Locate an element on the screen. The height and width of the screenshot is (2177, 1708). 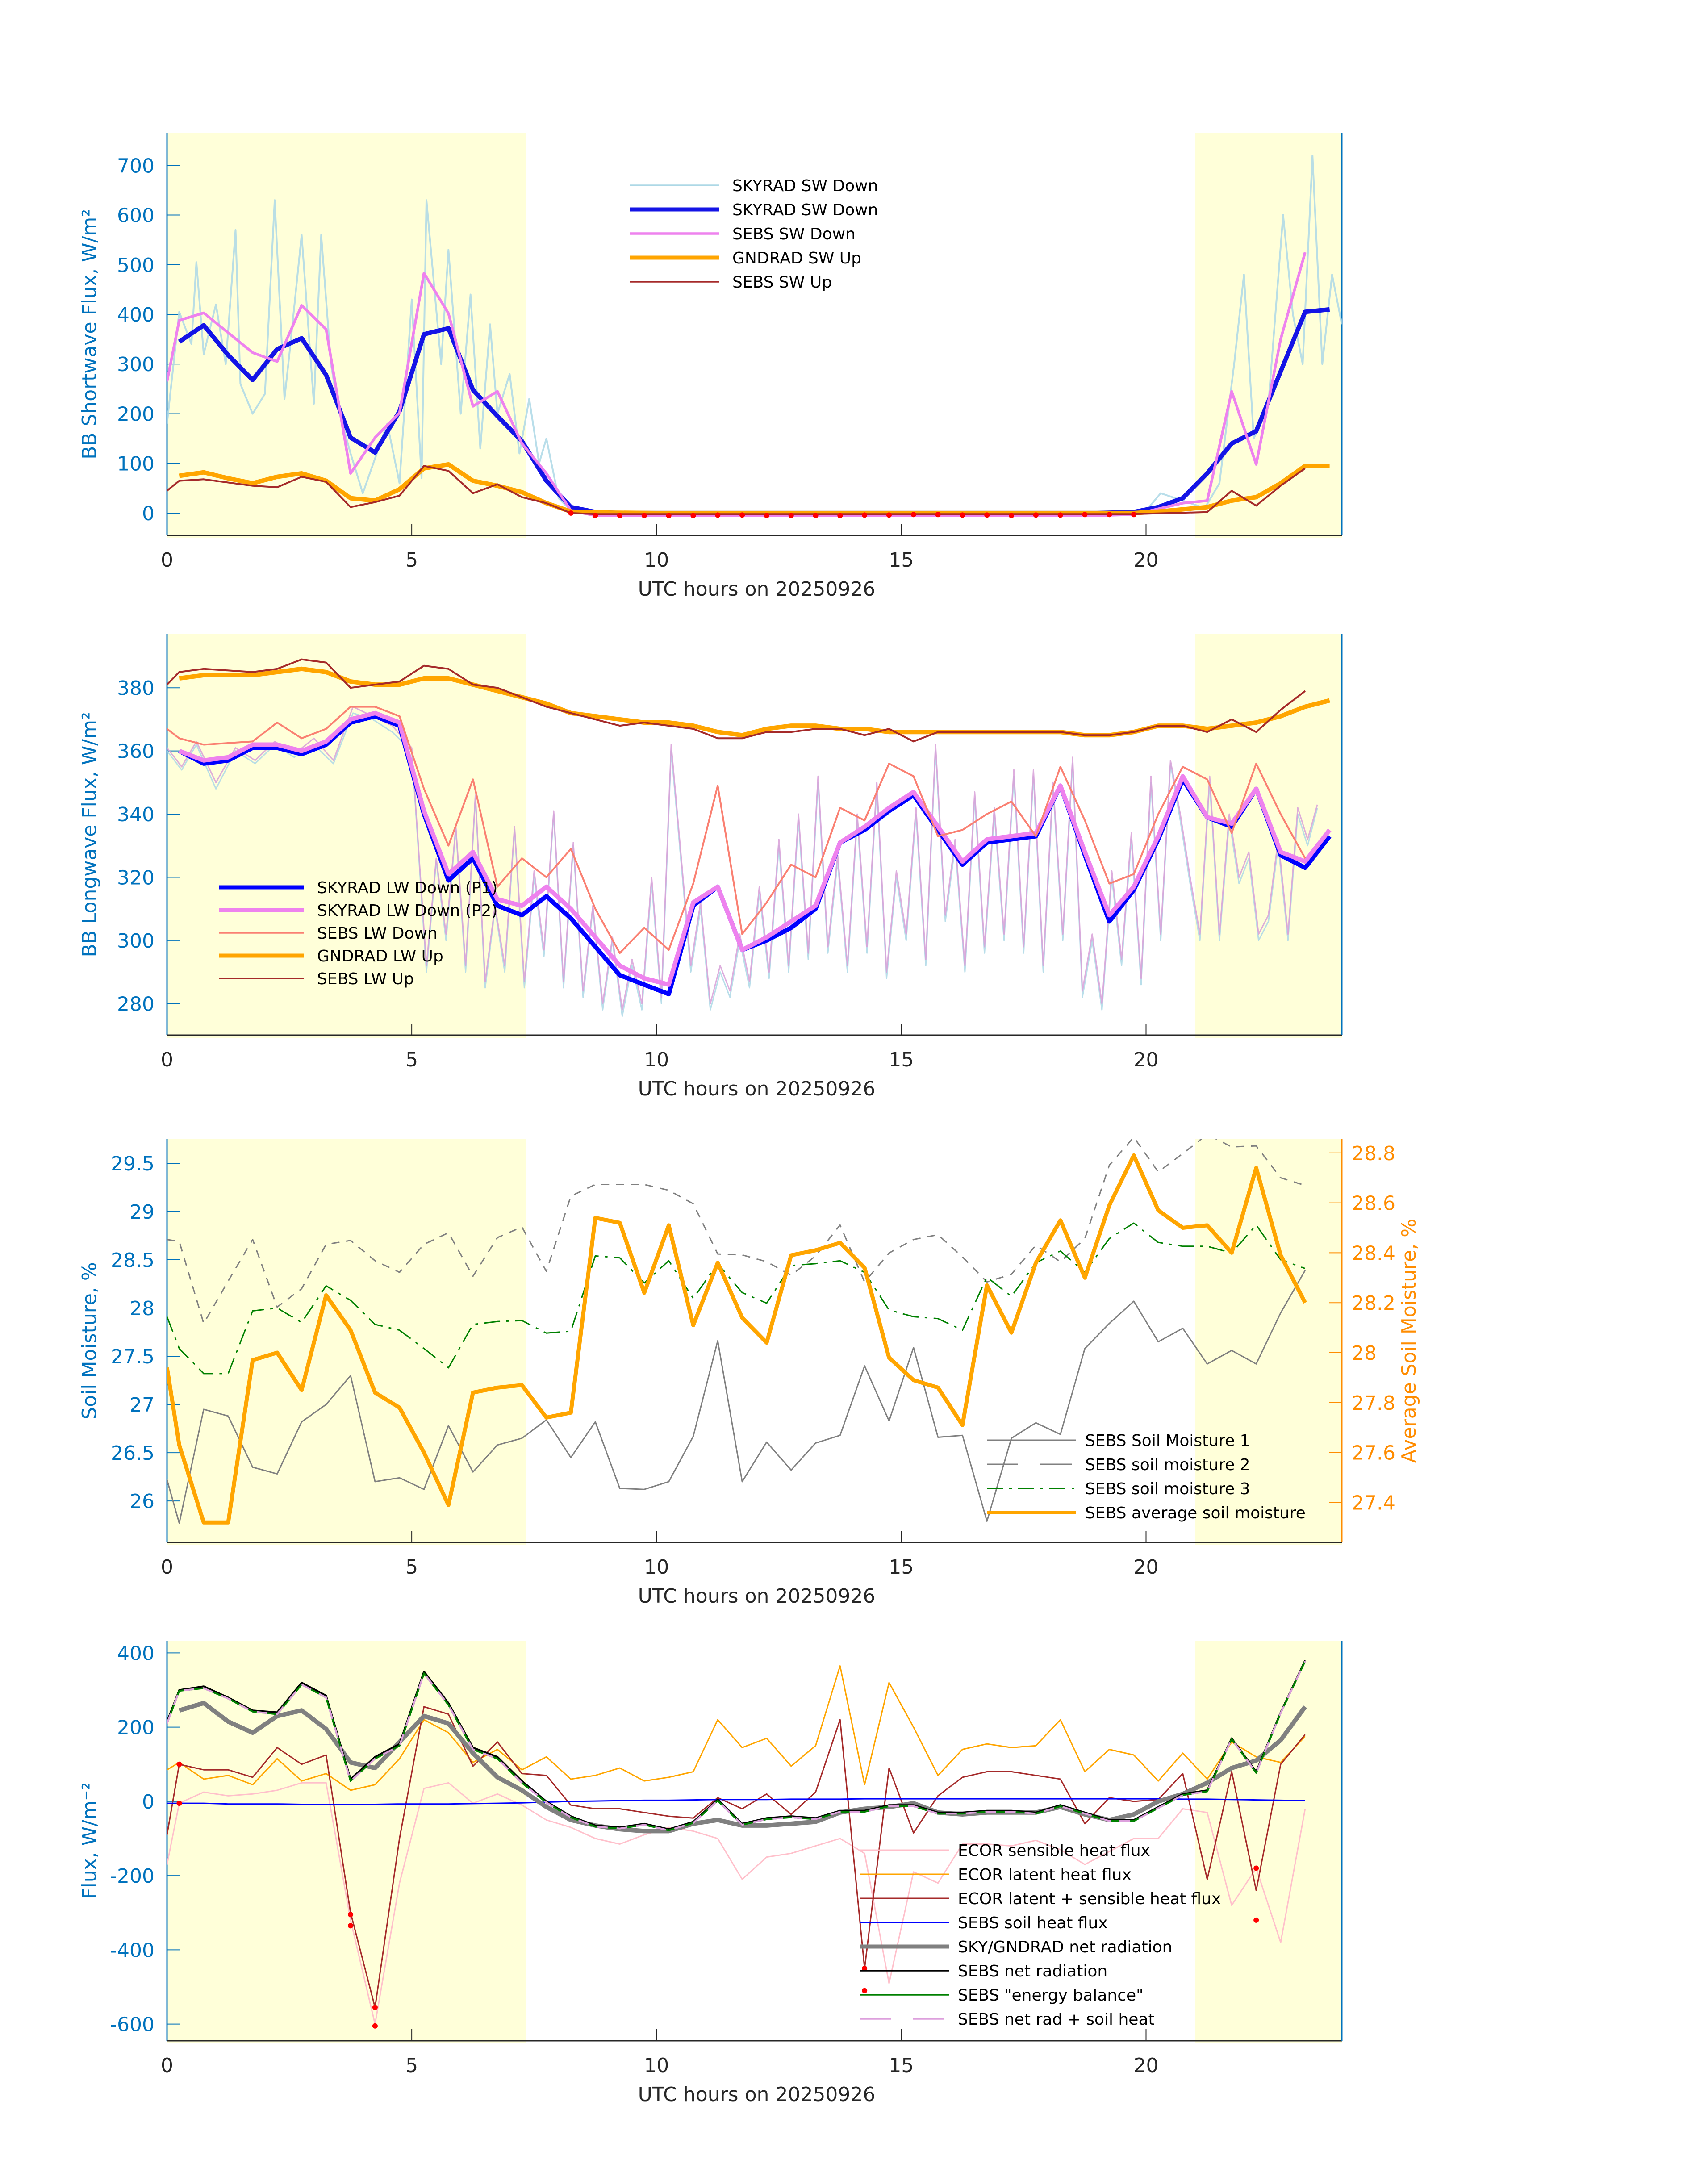
series-line-ecor-sensible-heat-flux is located at coordinates (736, 1903).